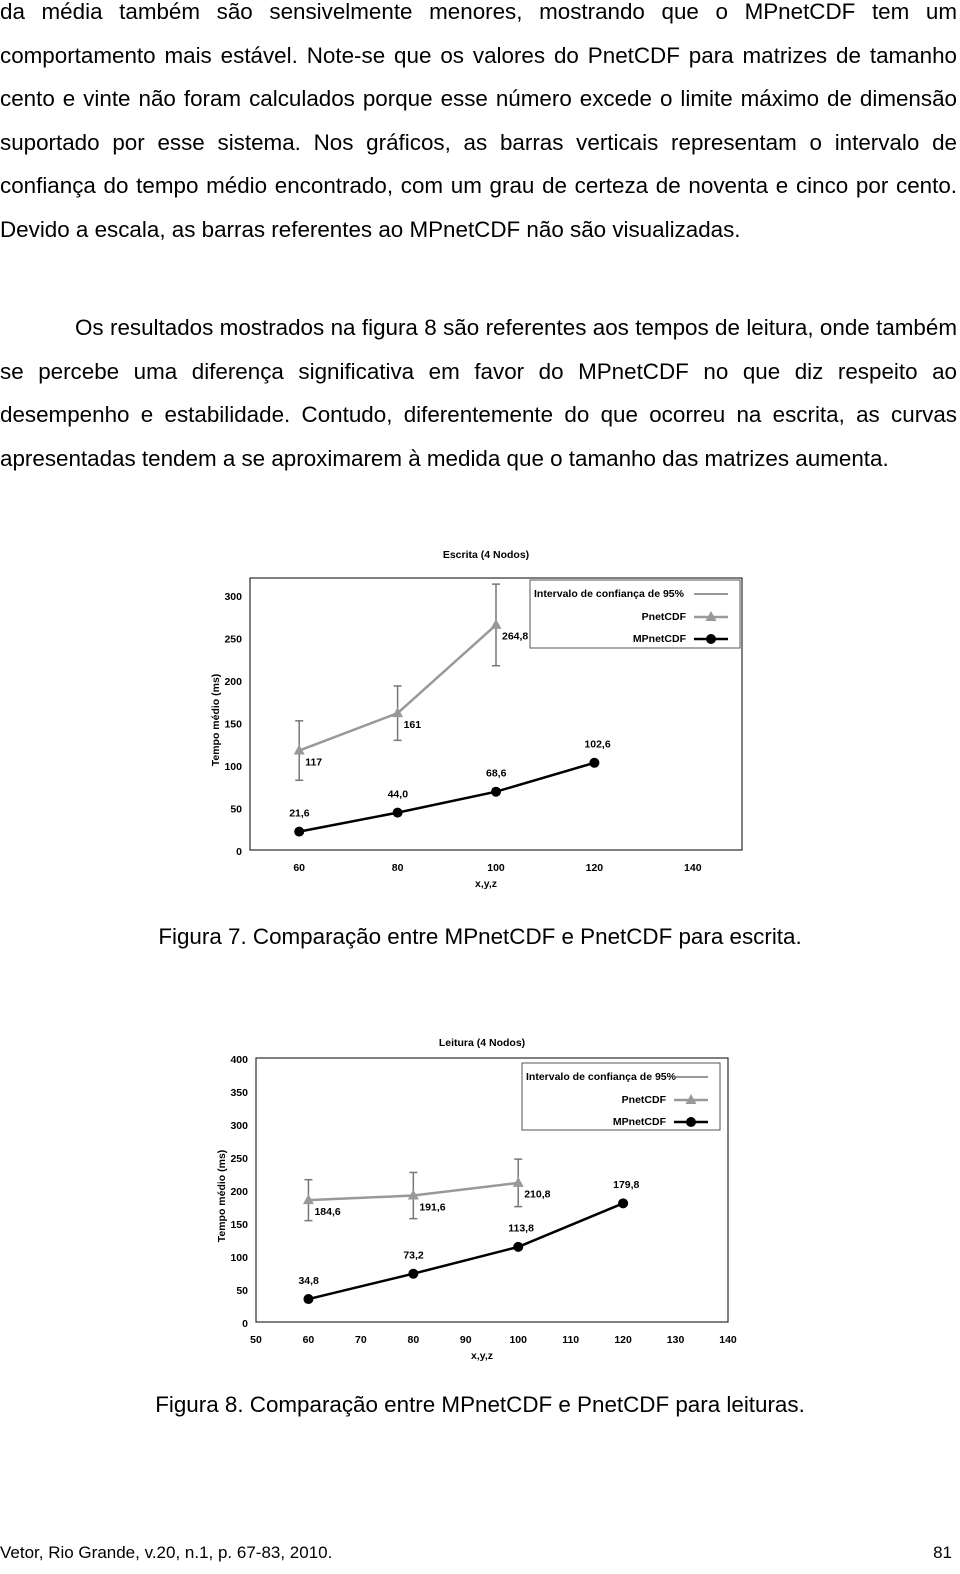  I want to click on data-label: 44,0, so click(398, 794).